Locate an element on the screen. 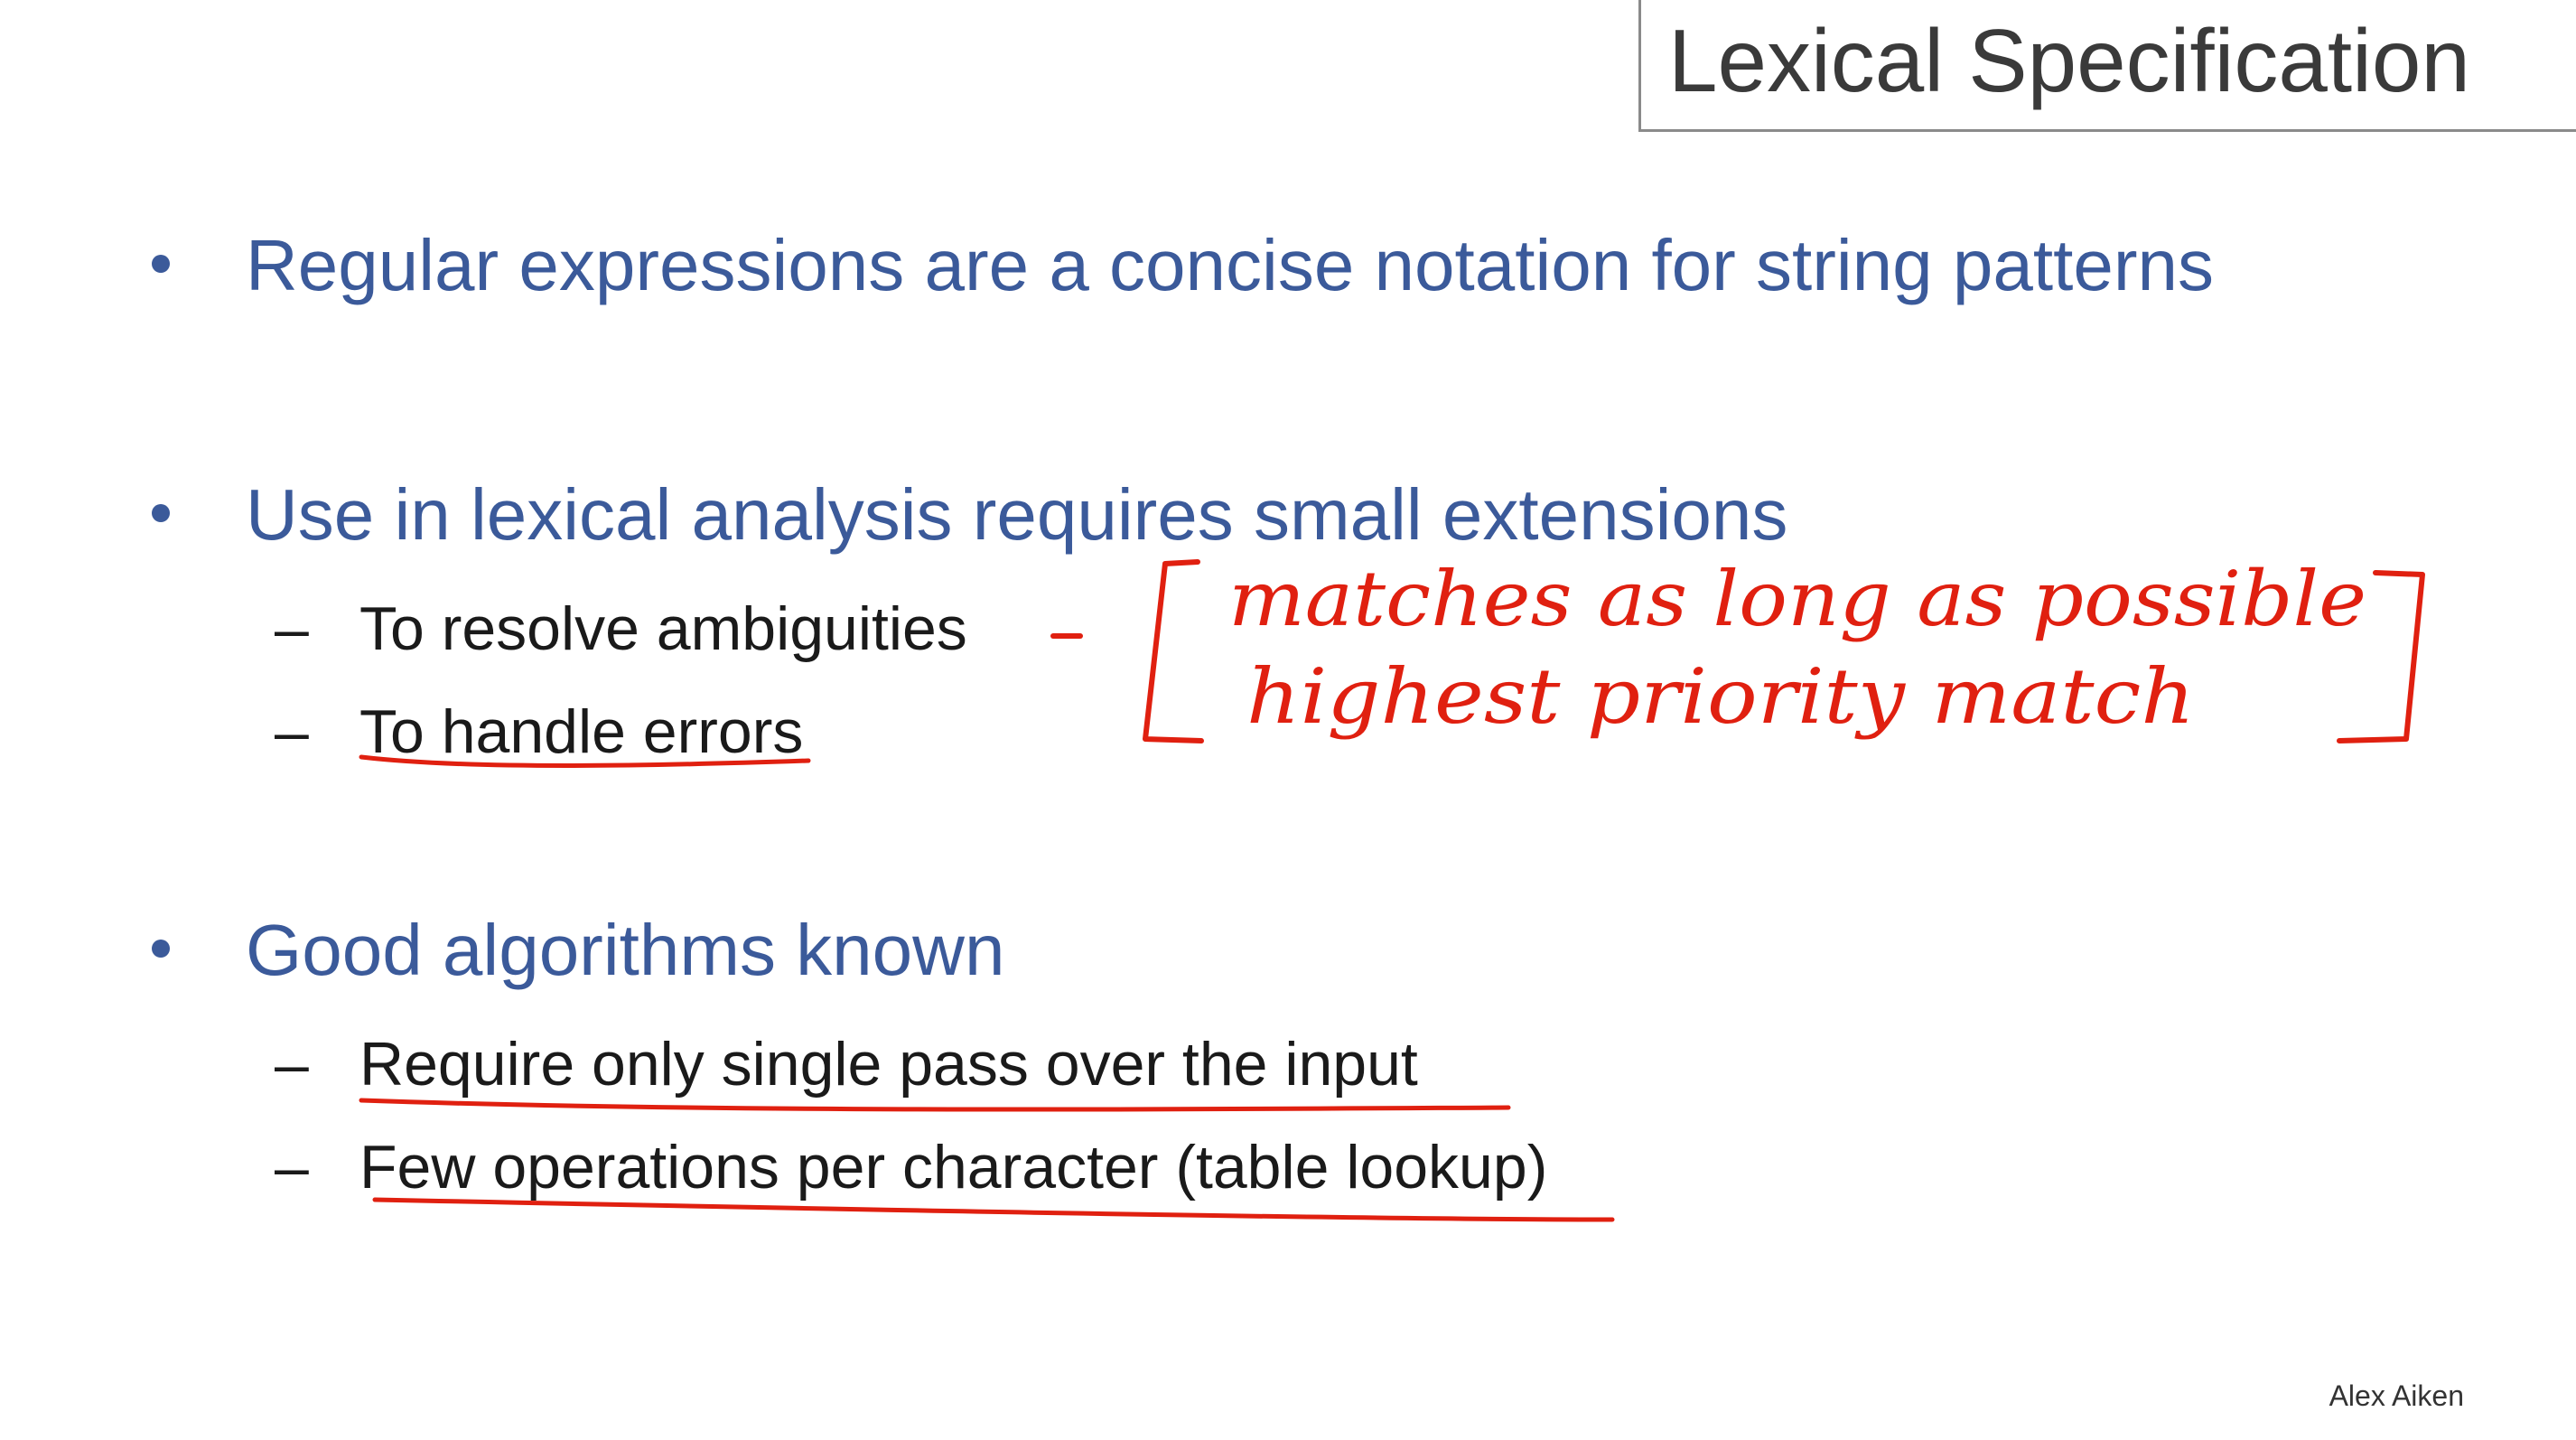 This screenshot has width=2576, height=1440. sub-3-1-dash: – is located at coordinates (292, 1064).